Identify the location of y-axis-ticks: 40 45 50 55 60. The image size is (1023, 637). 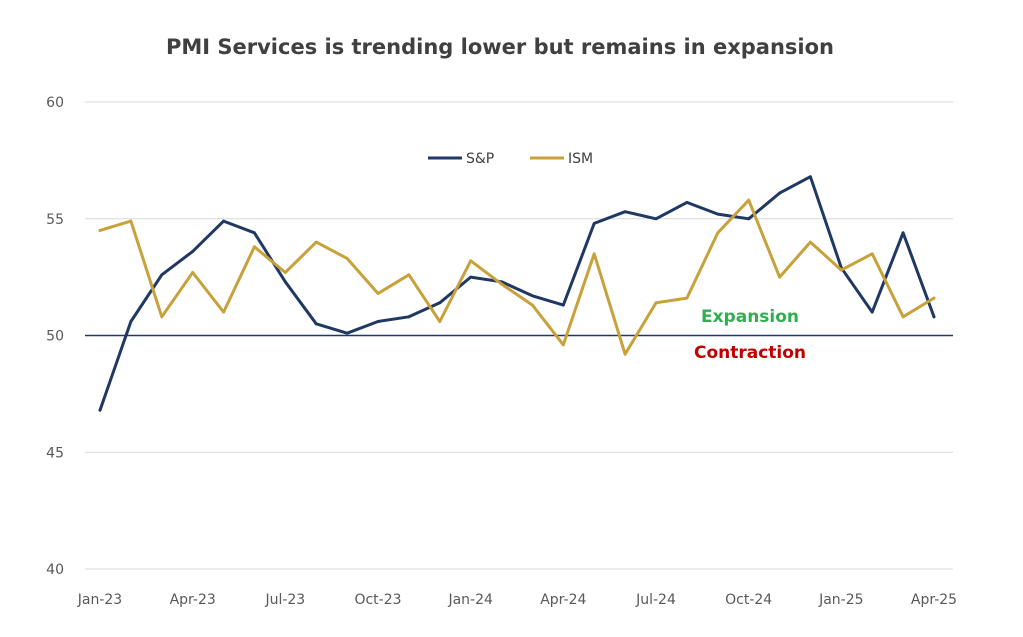
(55, 336).